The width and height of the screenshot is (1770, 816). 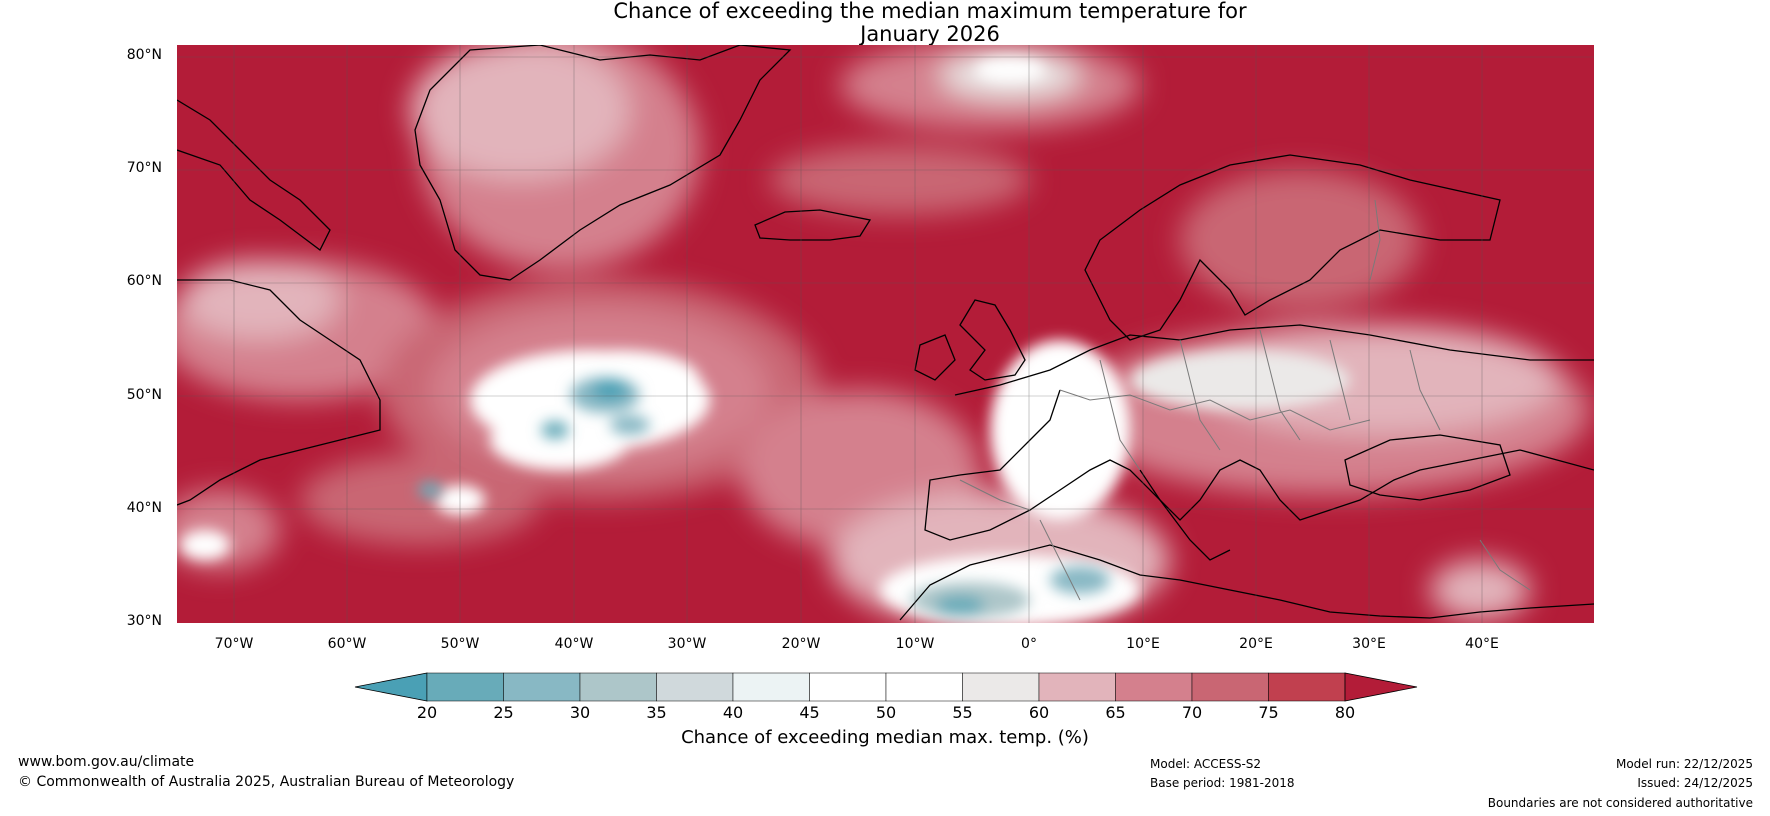 What do you see at coordinates (1381, 687) in the screenshot?
I see `colorbar-extend-high` at bounding box center [1381, 687].